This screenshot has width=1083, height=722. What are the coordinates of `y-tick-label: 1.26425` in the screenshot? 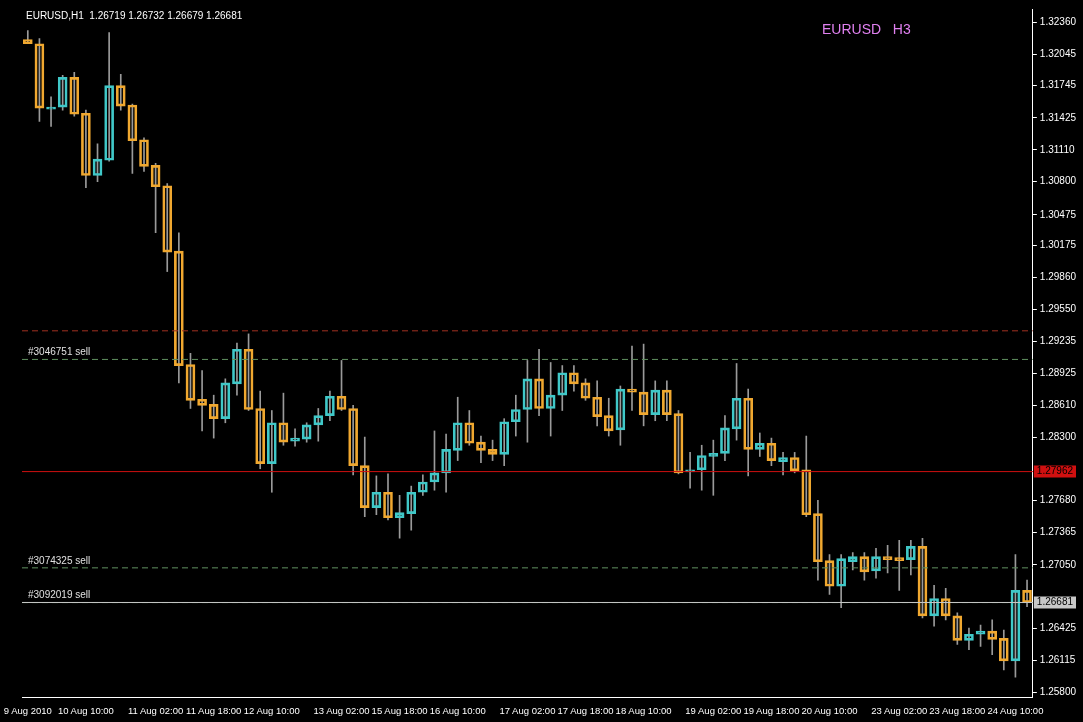 It's located at (1058, 628).